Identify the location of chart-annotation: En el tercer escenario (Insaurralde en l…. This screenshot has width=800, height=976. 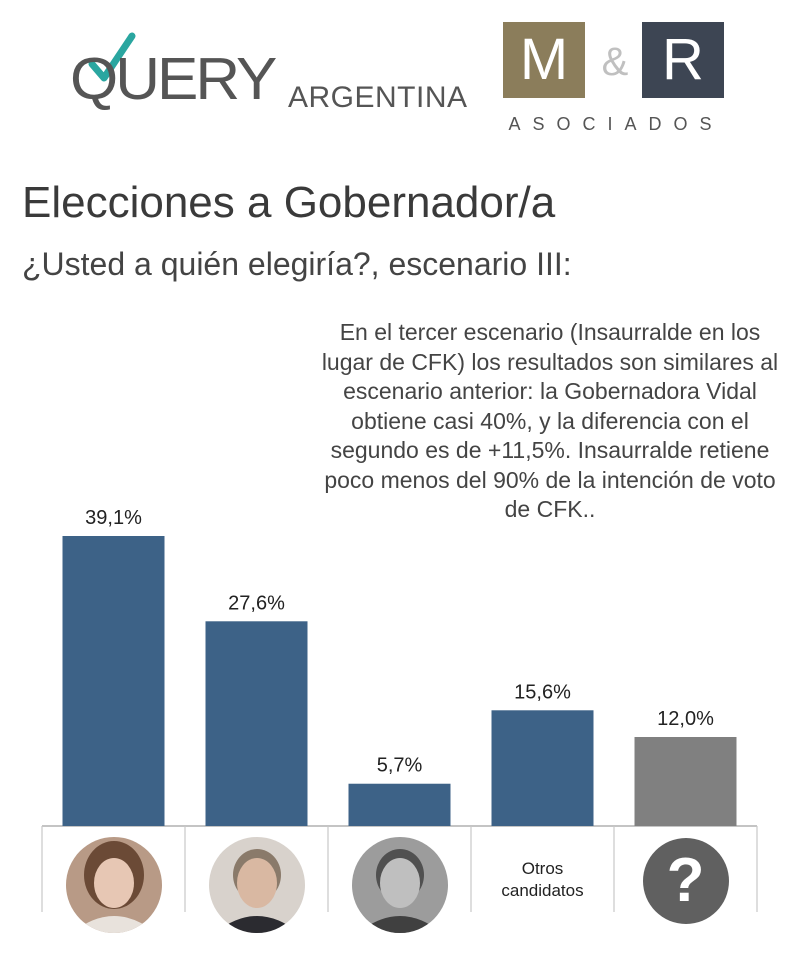
(550, 420).